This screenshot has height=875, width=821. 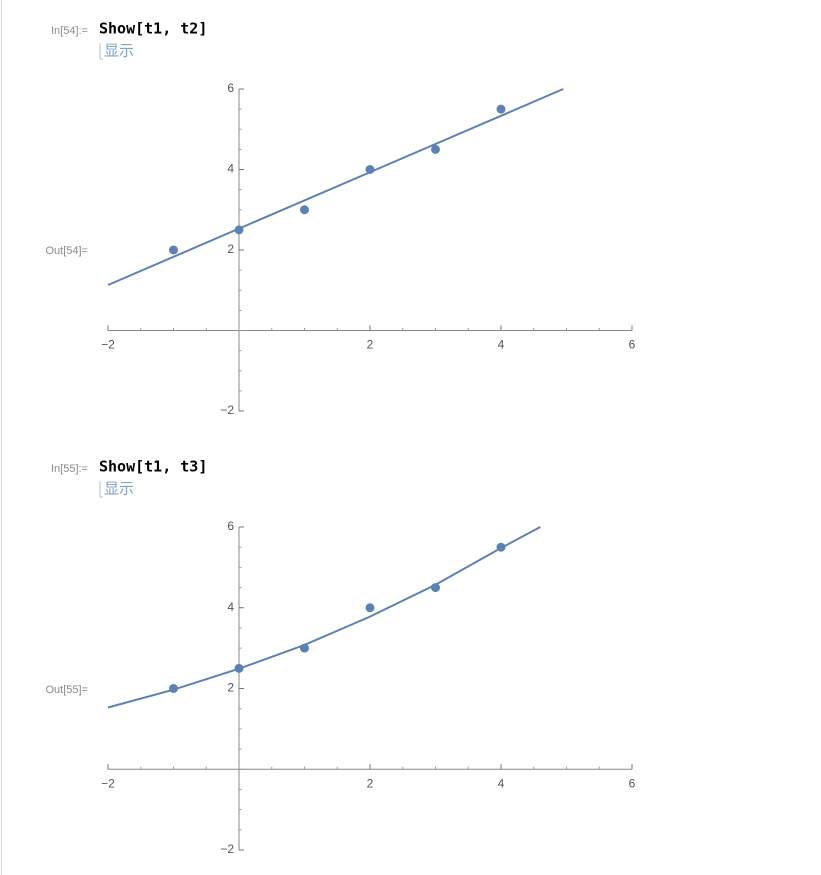 What do you see at coordinates (153, 29) in the screenshot?
I see `input-code: Show[t1, t2]` at bounding box center [153, 29].